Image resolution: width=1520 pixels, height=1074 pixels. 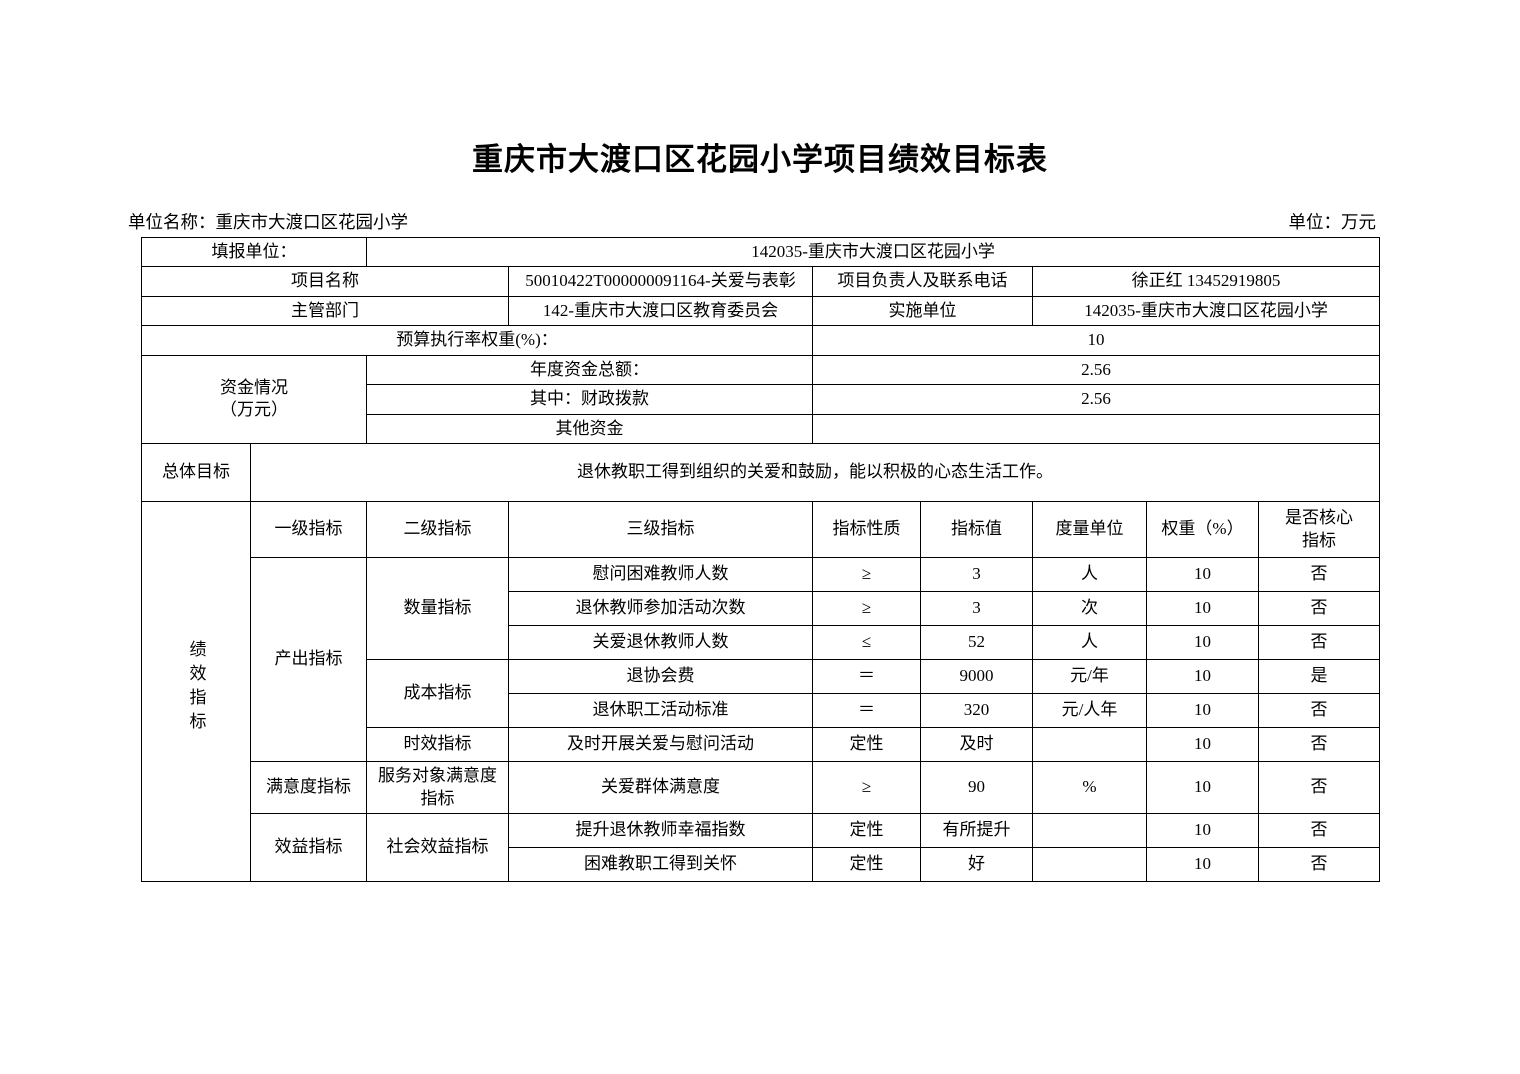 I want to click on column-header-nature: 指标性质, so click(x=866, y=530).